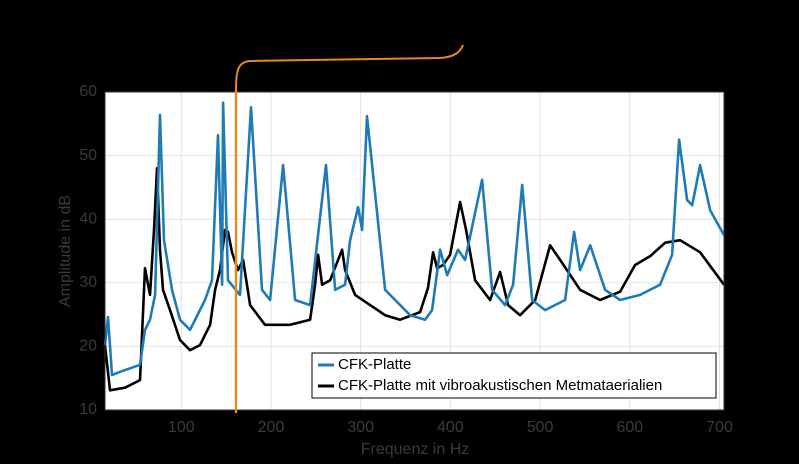  I want to click on x-tick-label: 300, so click(360, 427).